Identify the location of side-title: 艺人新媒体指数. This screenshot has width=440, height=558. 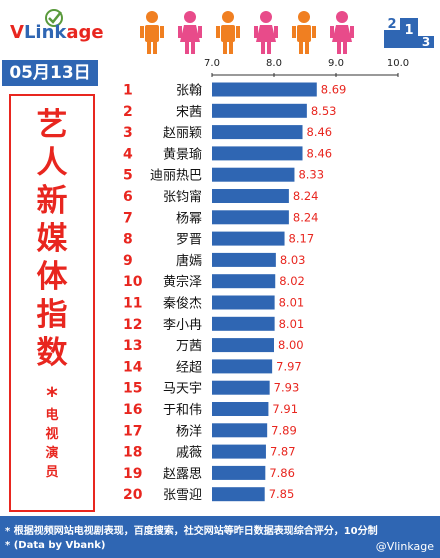
(52, 239).